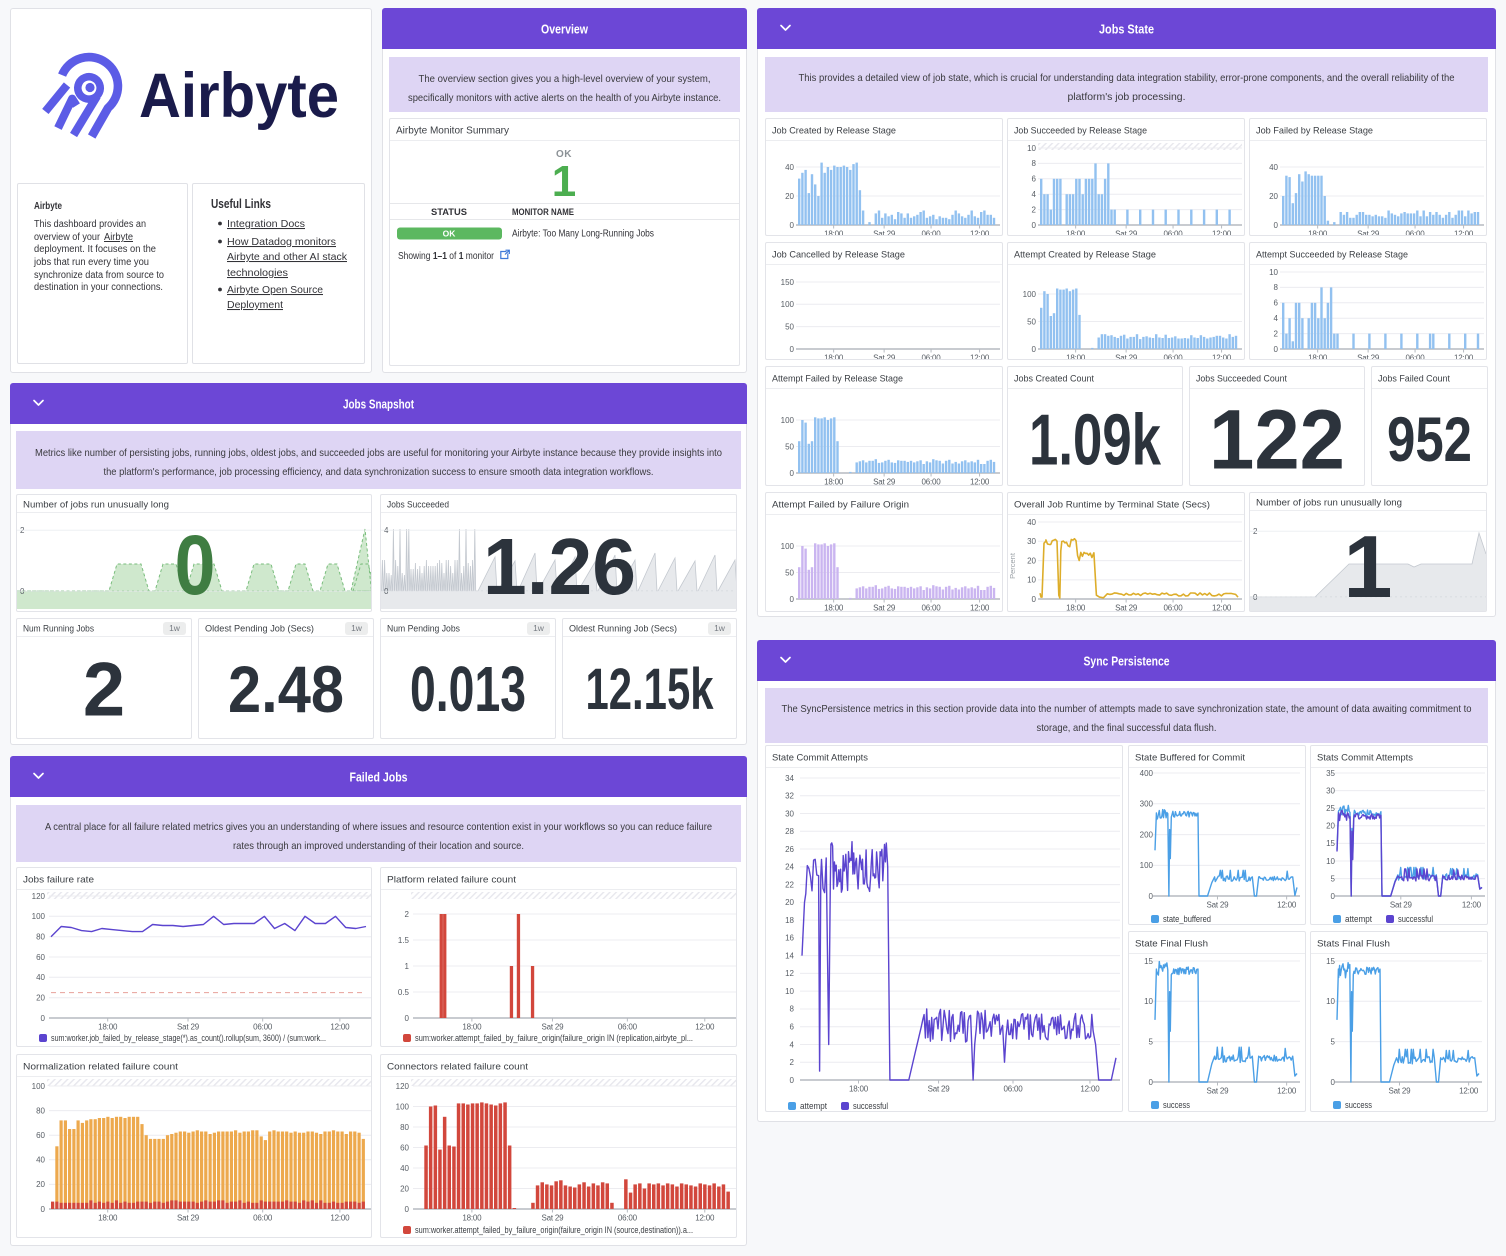 The width and height of the screenshot is (1506, 1256). I want to click on svg-text: 120, so click(403, 1086).